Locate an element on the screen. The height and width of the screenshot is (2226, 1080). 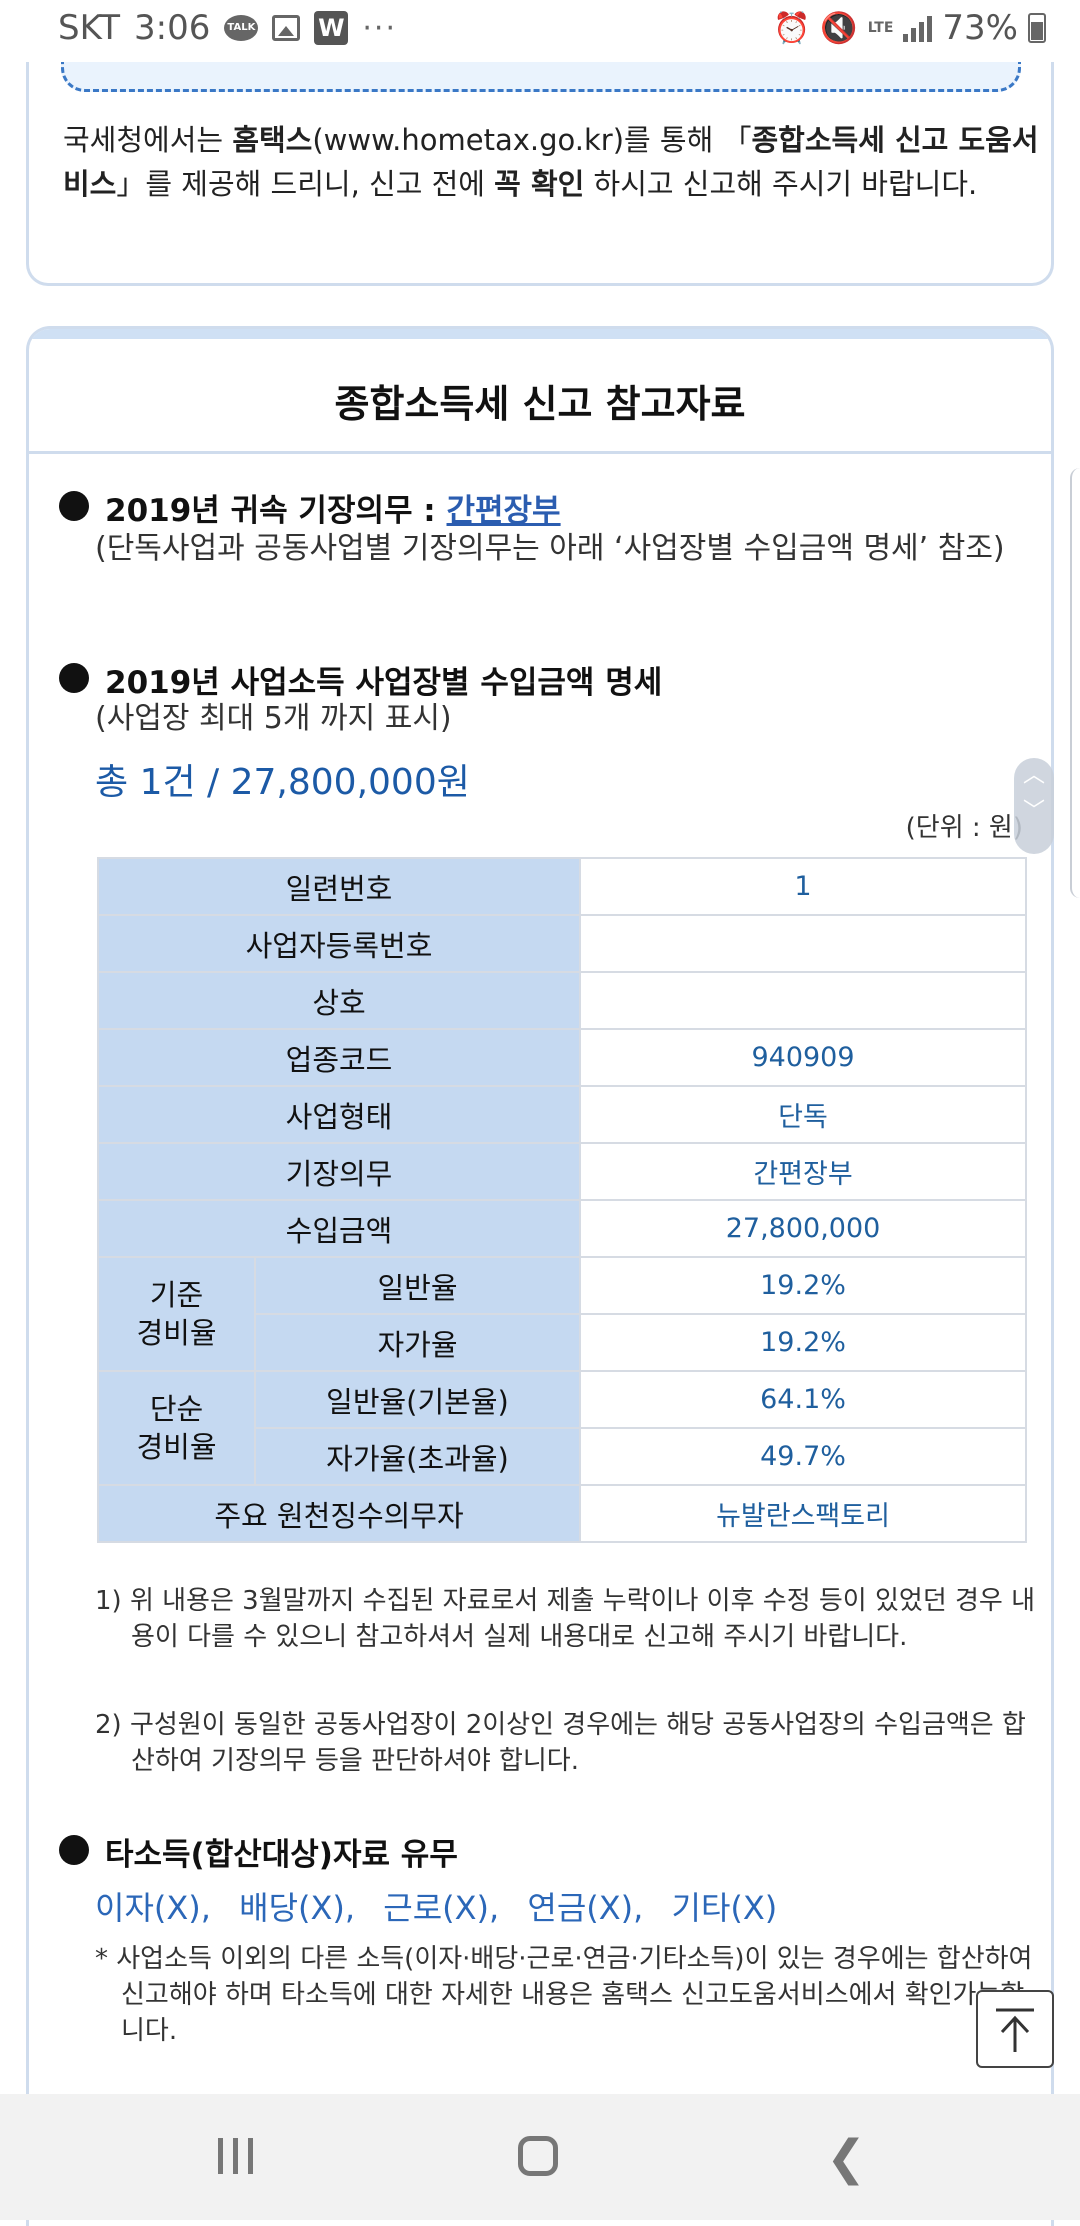
industry-code-value: 940909 is located at coordinates (803, 1057).